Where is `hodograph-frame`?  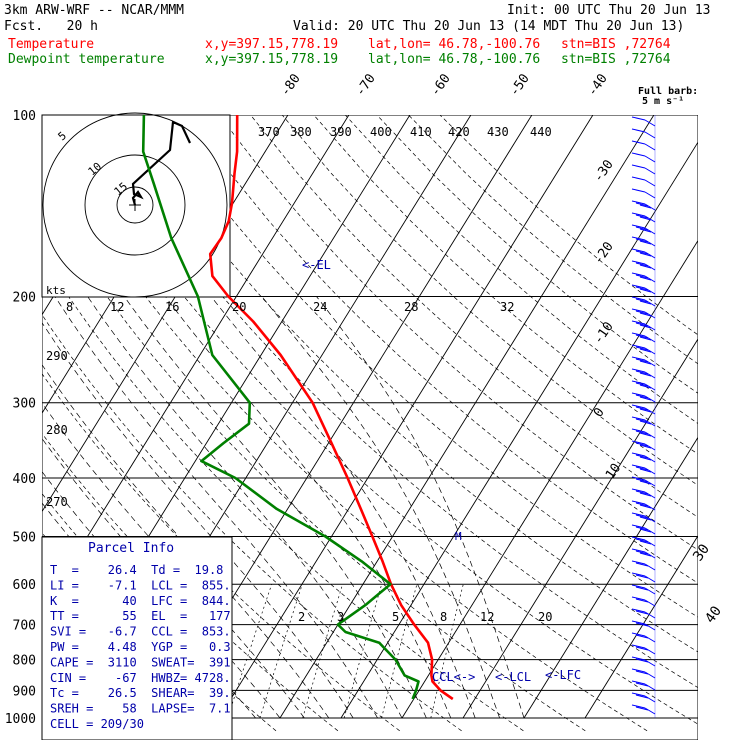 hodograph-frame is located at coordinates (136, 206).